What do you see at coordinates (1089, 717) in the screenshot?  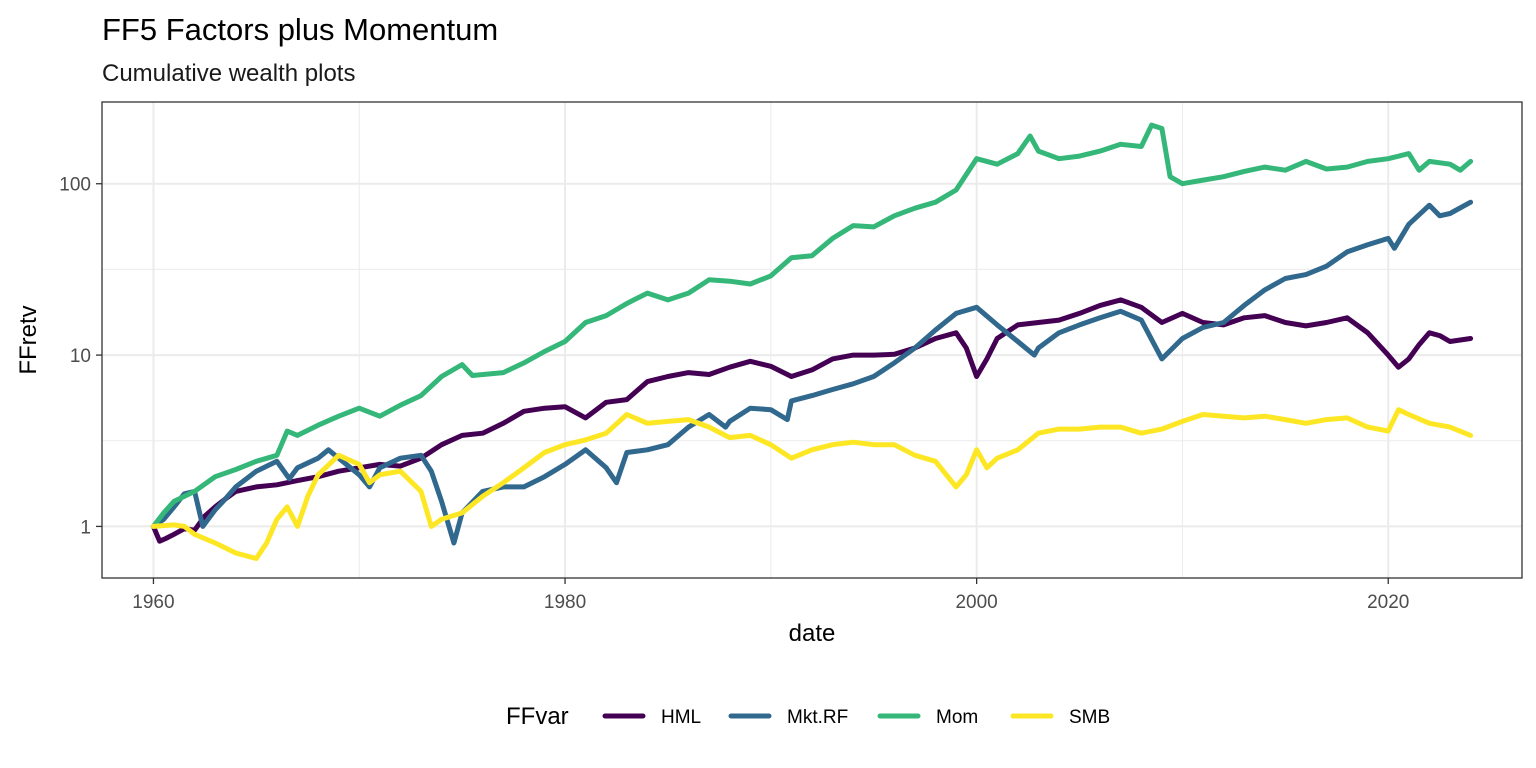 I see `legend-label-smb: SMB` at bounding box center [1089, 717].